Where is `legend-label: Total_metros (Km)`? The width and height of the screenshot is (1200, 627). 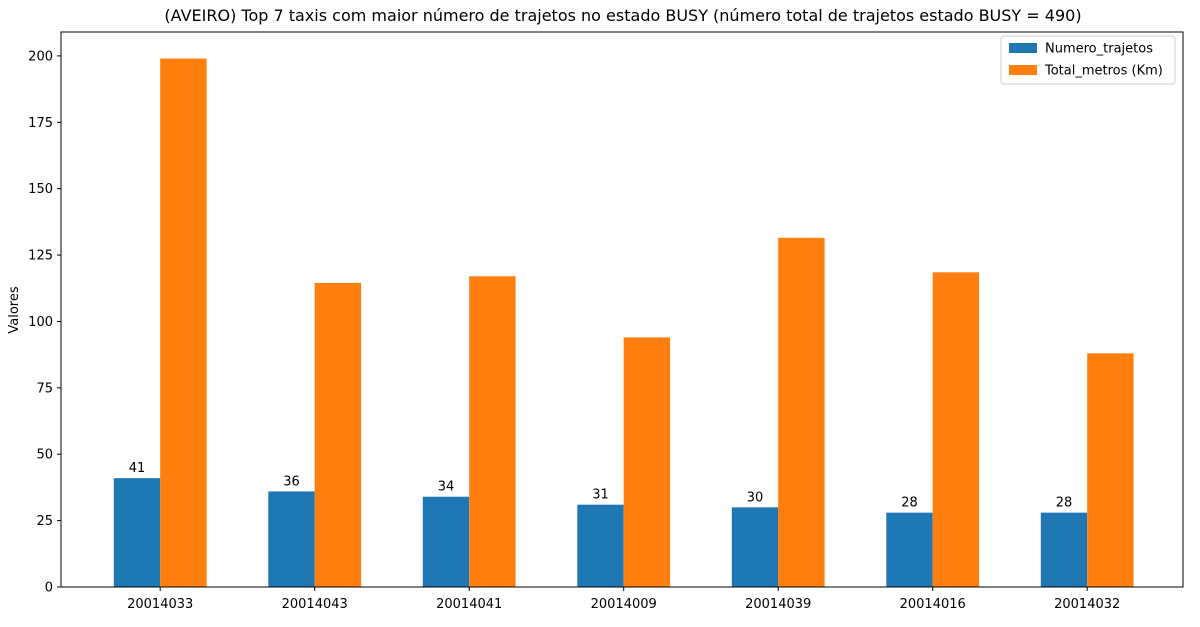 legend-label: Total_metros (Km) is located at coordinates (1103, 71).